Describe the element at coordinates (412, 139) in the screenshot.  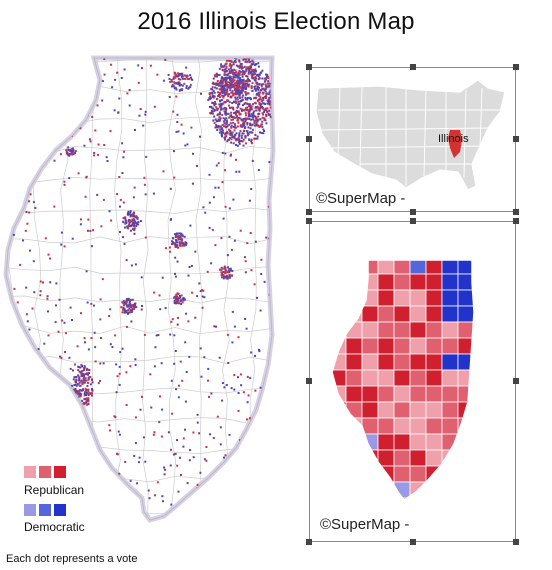
I see `us-inset-map: Illinois ©SuperMap -` at that location.